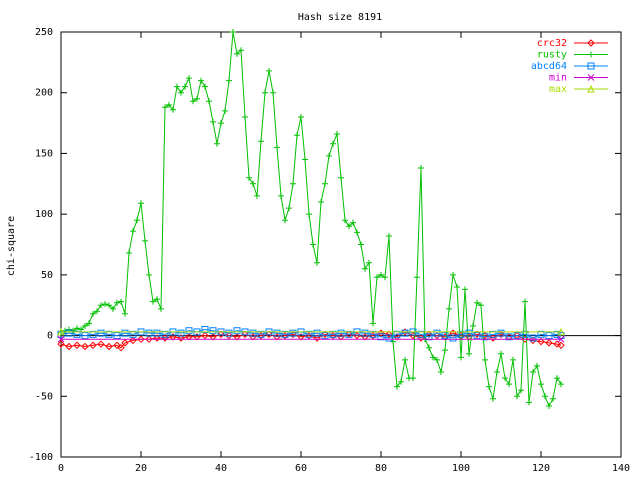  What do you see at coordinates (311, 333) in the screenshot?
I see `series-line` at bounding box center [311, 333].